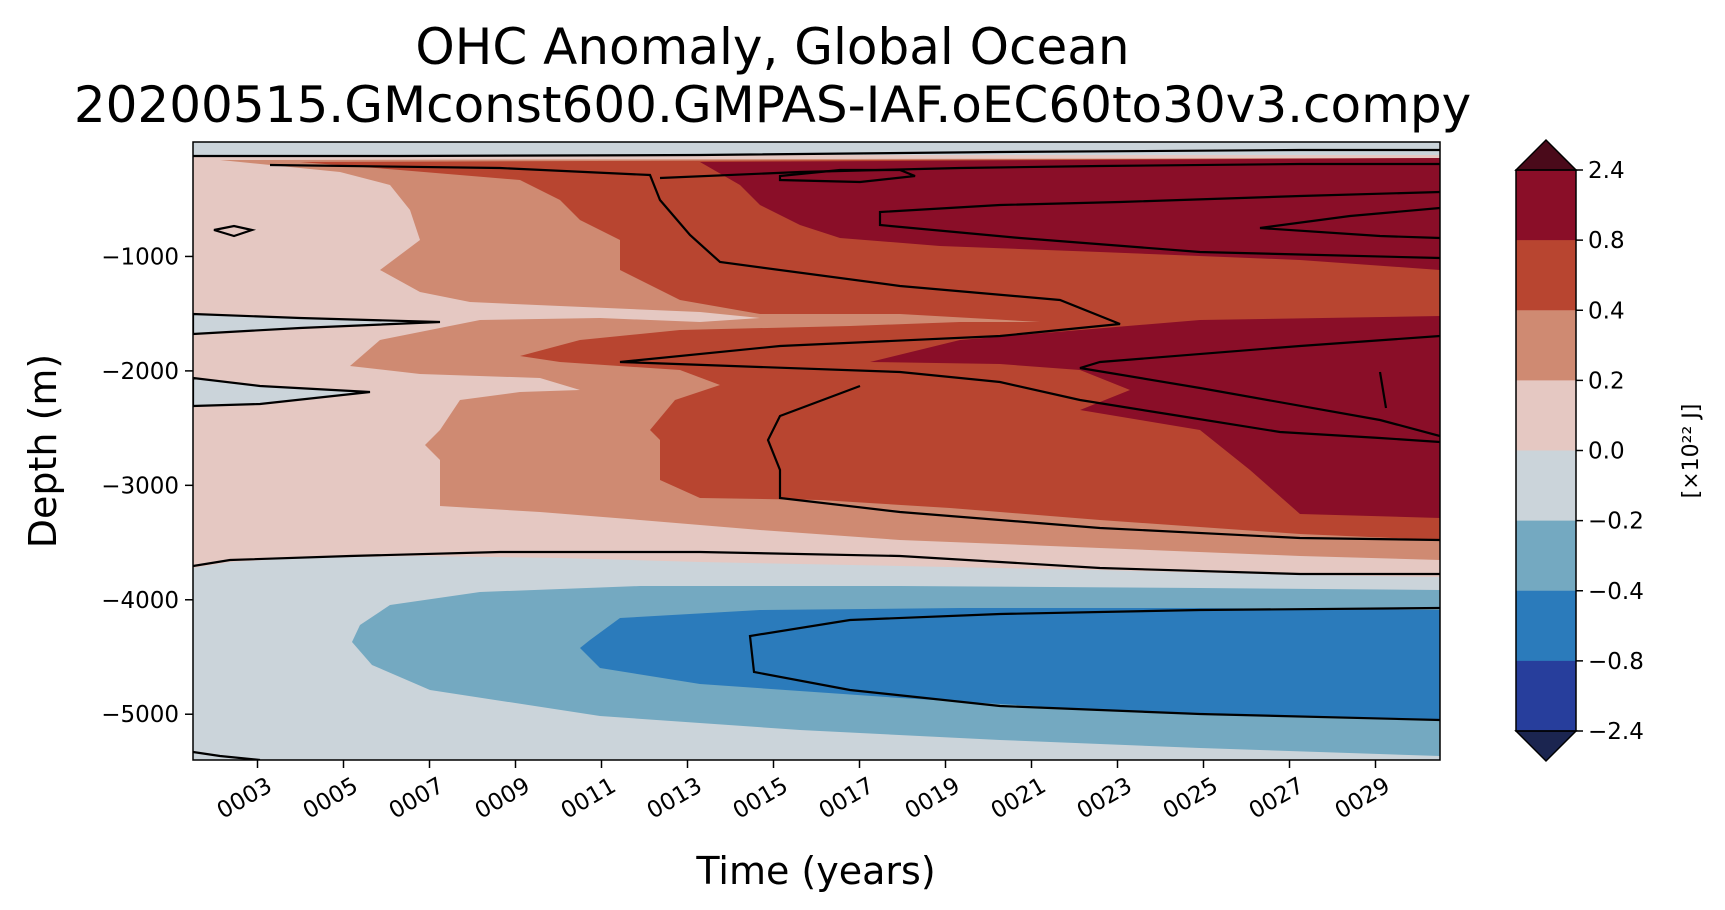 The image size is (1725, 910). I want to click on colorbar-tick-label: −0.8, so click(1616, 662).